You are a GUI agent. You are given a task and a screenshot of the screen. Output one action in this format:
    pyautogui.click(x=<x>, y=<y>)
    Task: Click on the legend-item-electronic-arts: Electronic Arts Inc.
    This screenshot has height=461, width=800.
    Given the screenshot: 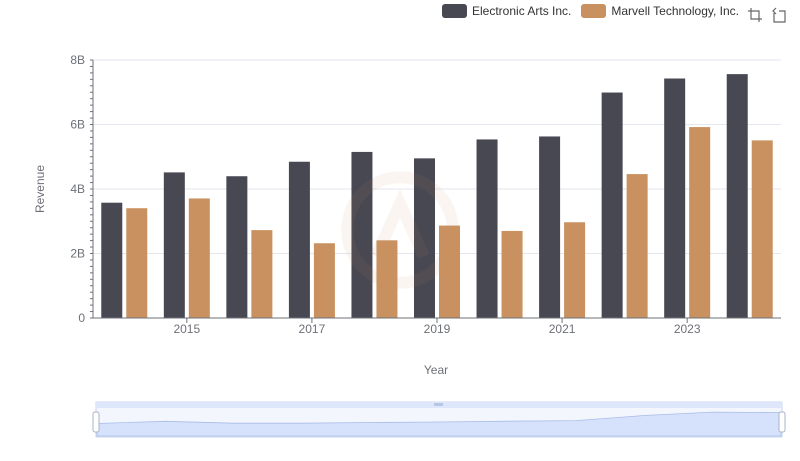 What is the action you would take?
    pyautogui.click(x=506, y=11)
    